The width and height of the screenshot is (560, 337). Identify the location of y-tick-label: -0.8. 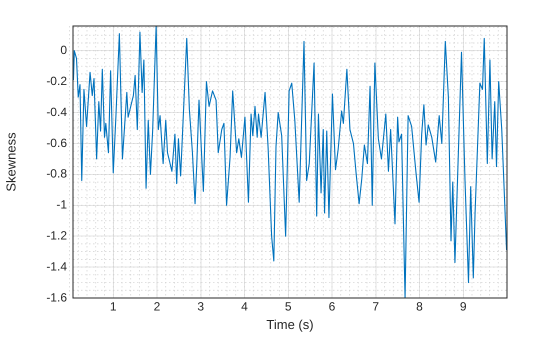
(57, 173).